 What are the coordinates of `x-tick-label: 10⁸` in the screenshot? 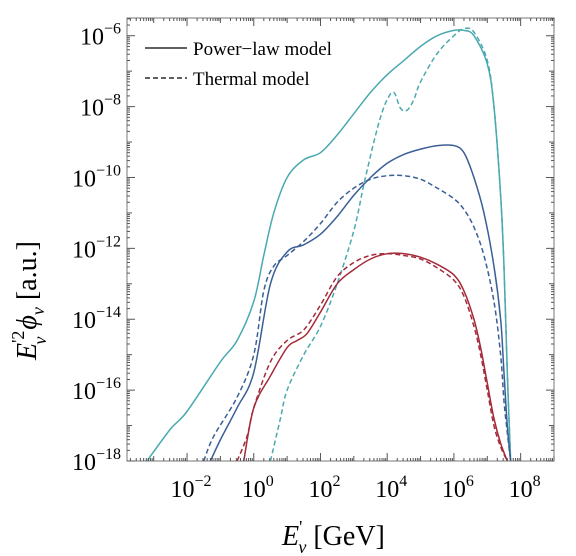 It's located at (525, 488).